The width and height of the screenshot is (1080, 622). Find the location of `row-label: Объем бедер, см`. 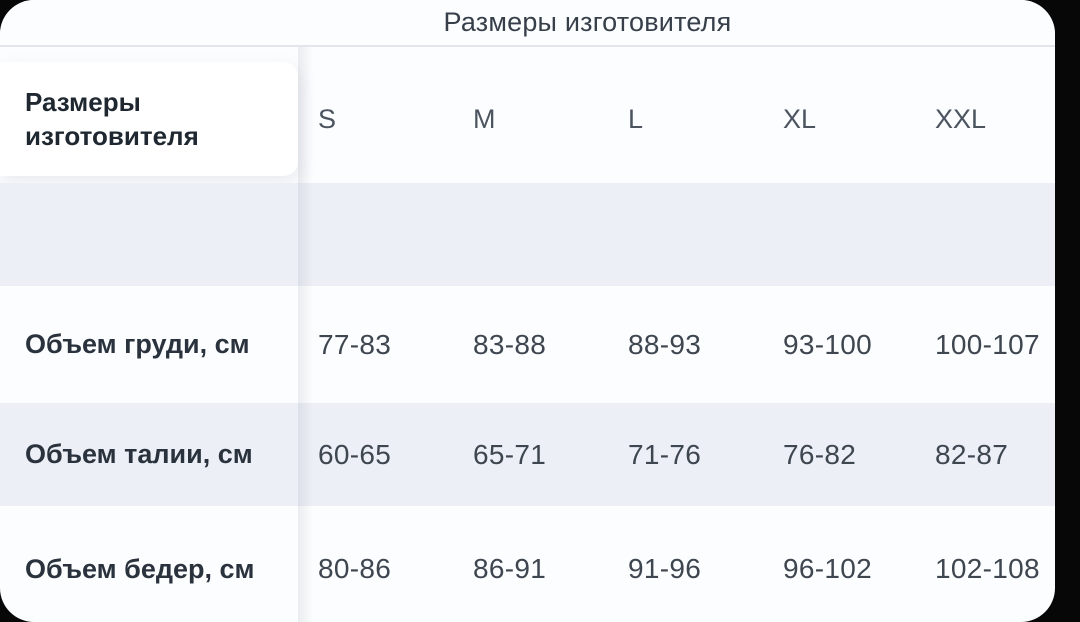

row-label: Объем бедер, см is located at coordinates (140, 568).